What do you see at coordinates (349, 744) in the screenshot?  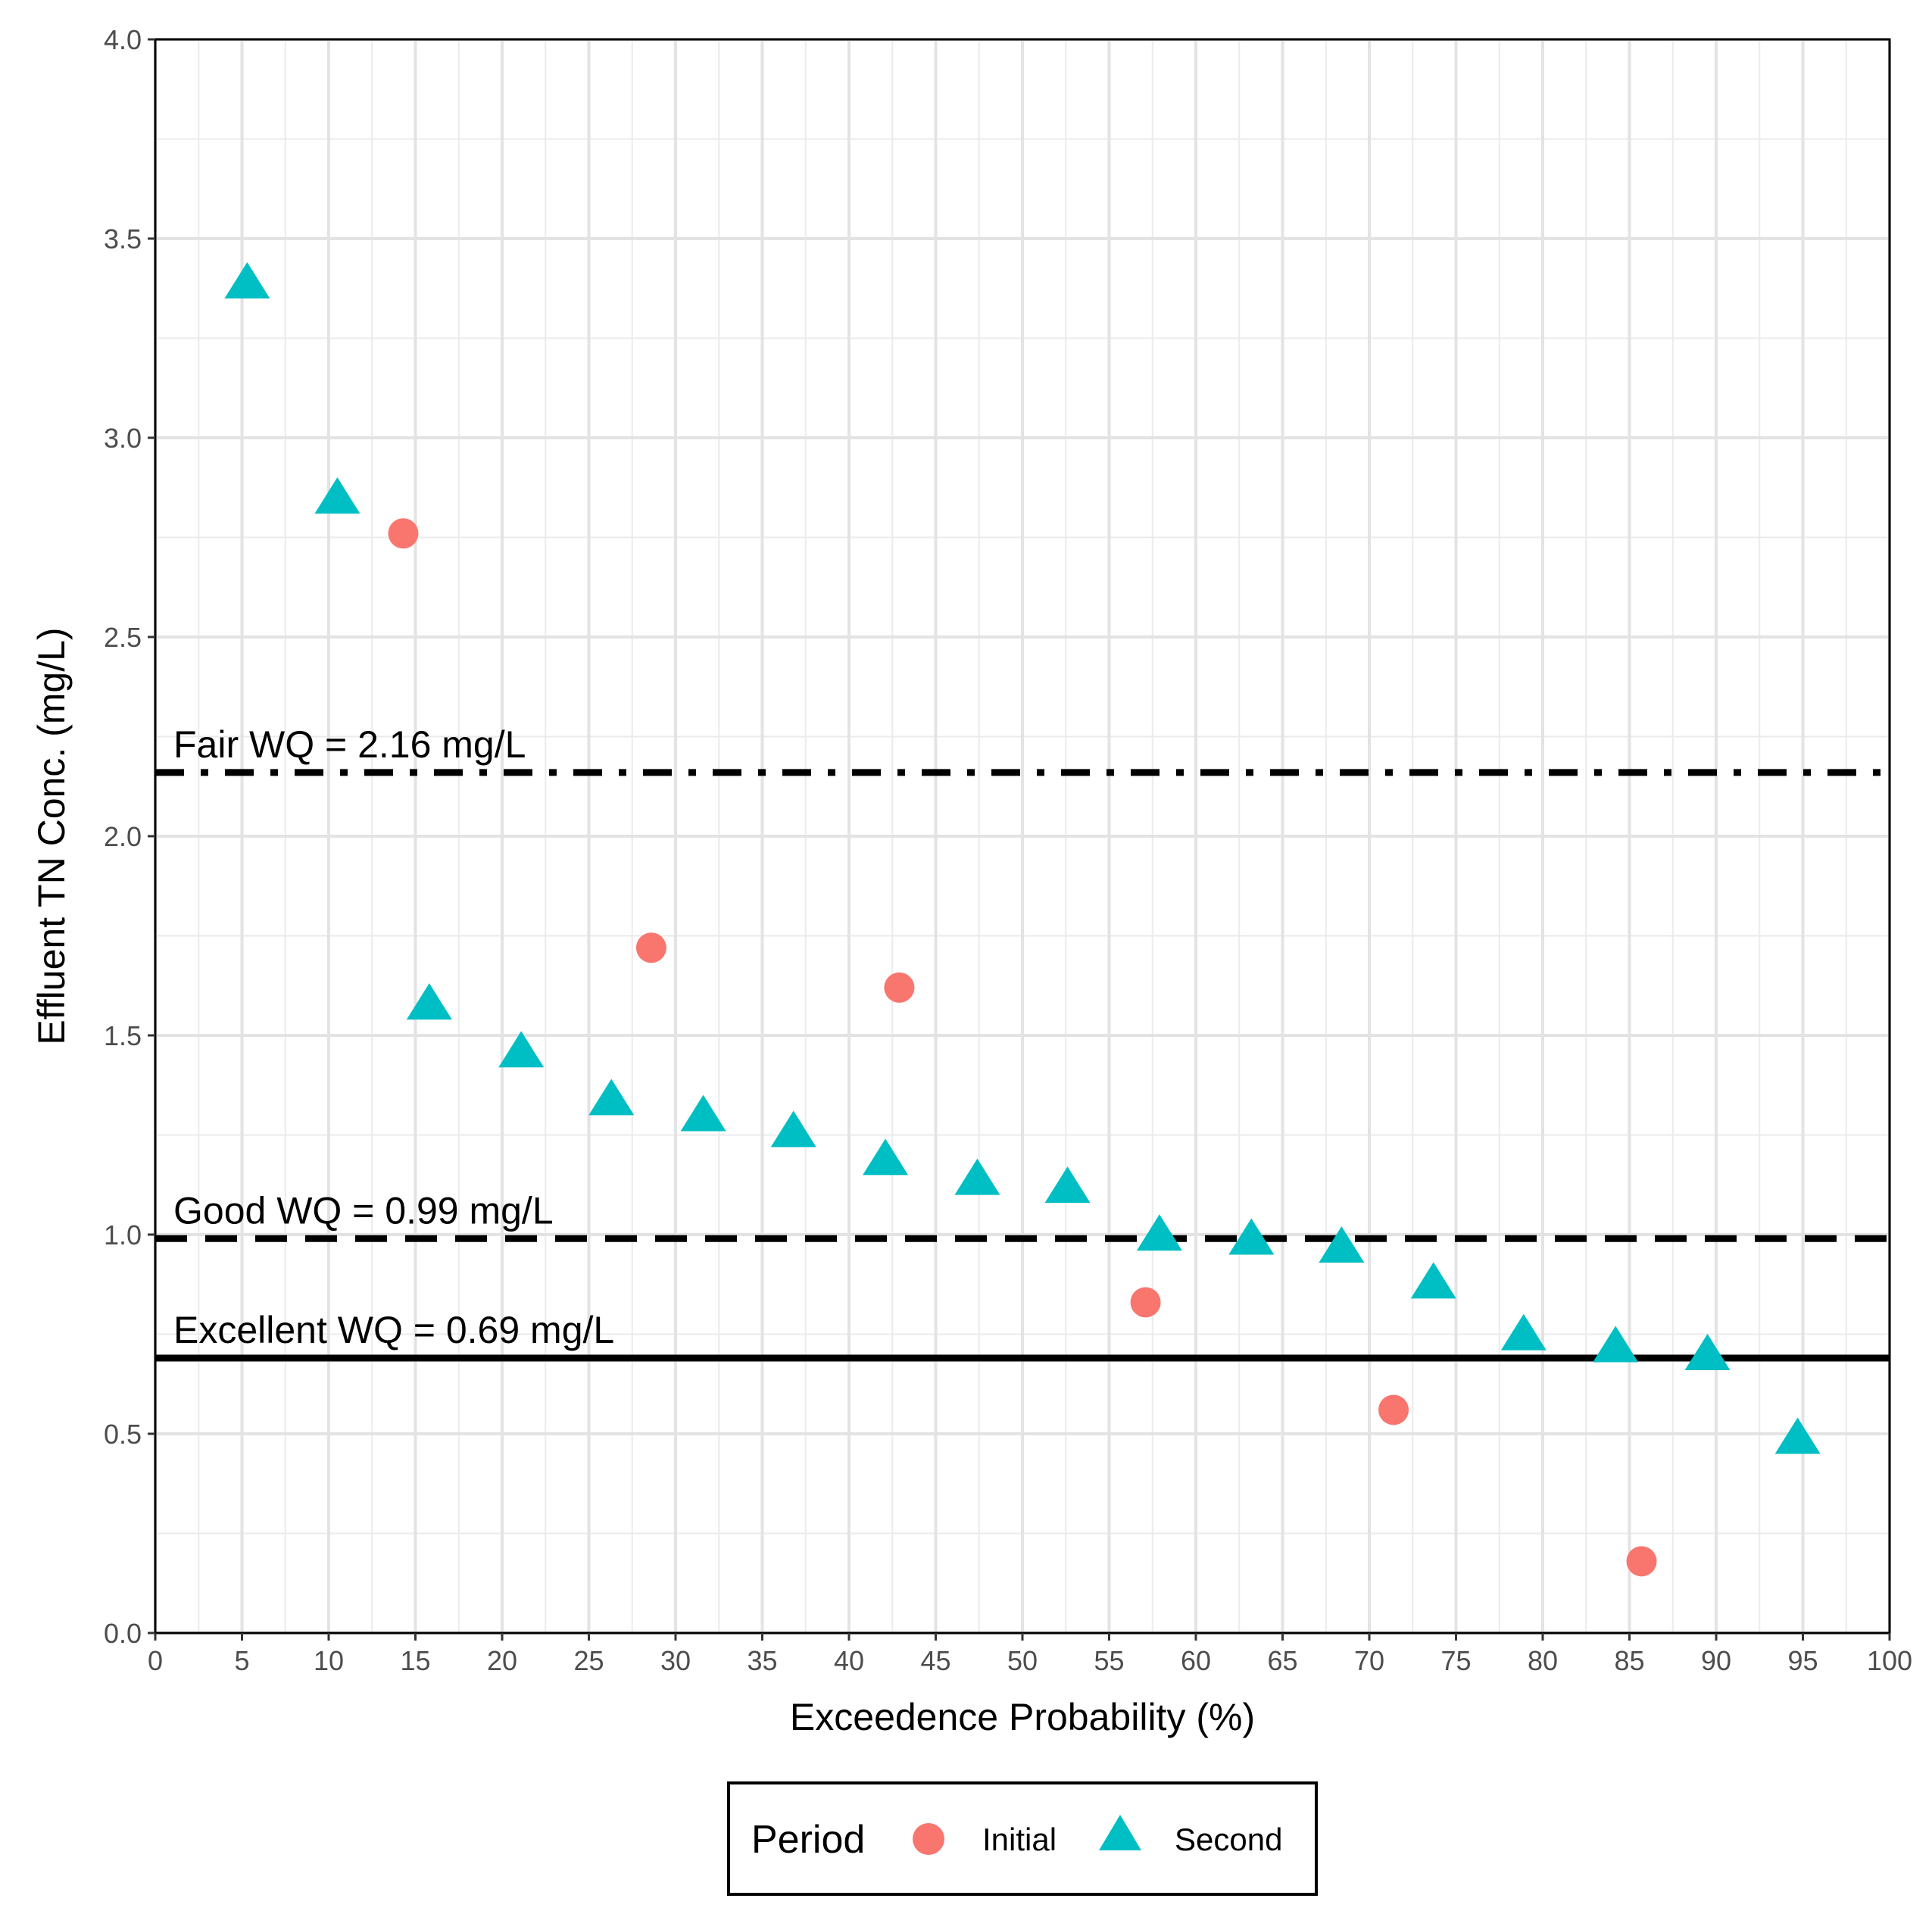 I see `reference-line-label: Fair WQ = 2.16 mg/L` at bounding box center [349, 744].